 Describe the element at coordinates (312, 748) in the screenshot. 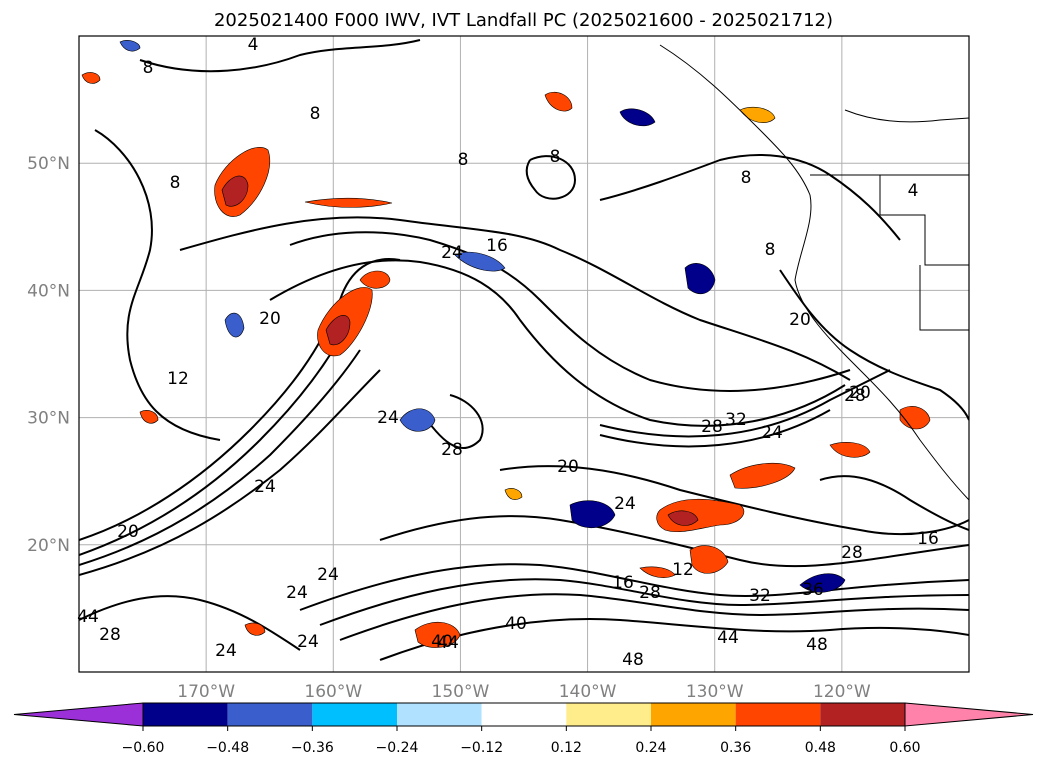

I see `colorbar-tick-label: −0.36` at that location.